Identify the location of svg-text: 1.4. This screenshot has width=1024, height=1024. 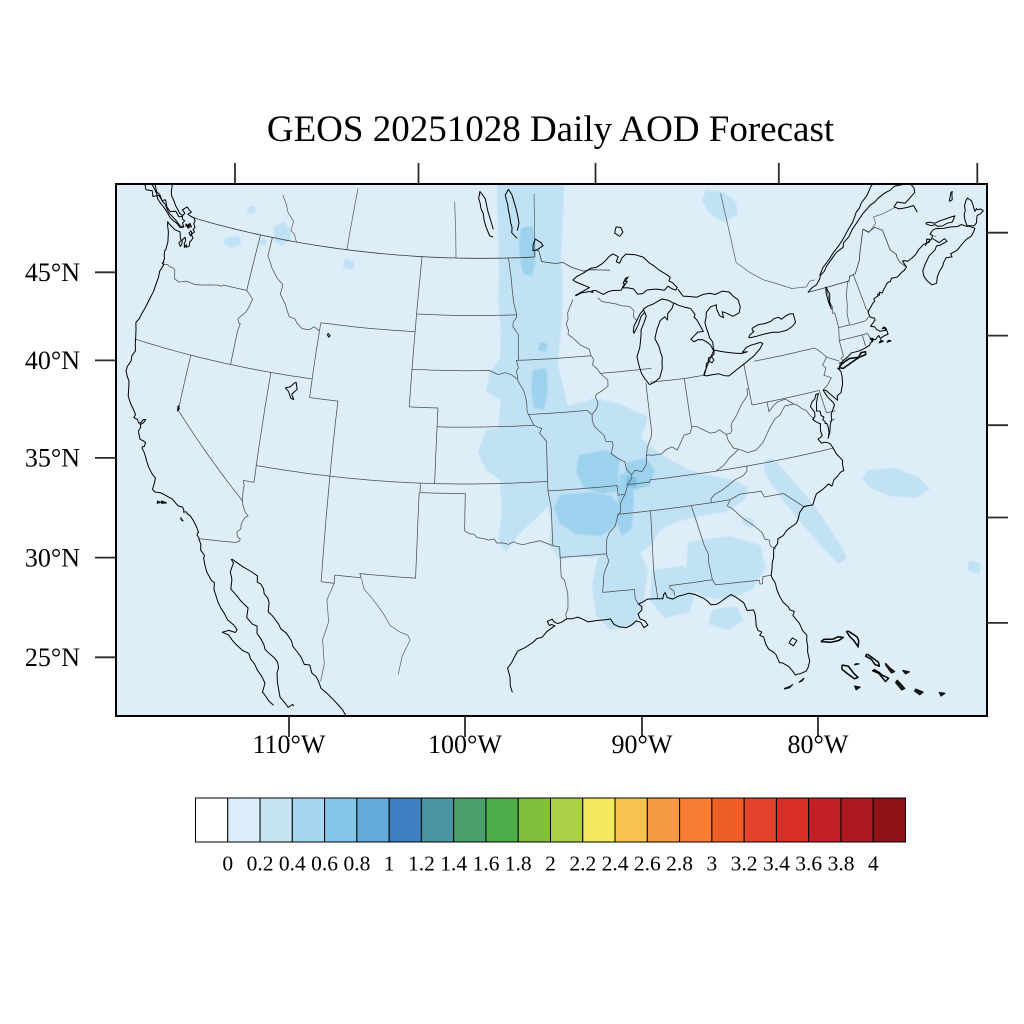
(453, 864).